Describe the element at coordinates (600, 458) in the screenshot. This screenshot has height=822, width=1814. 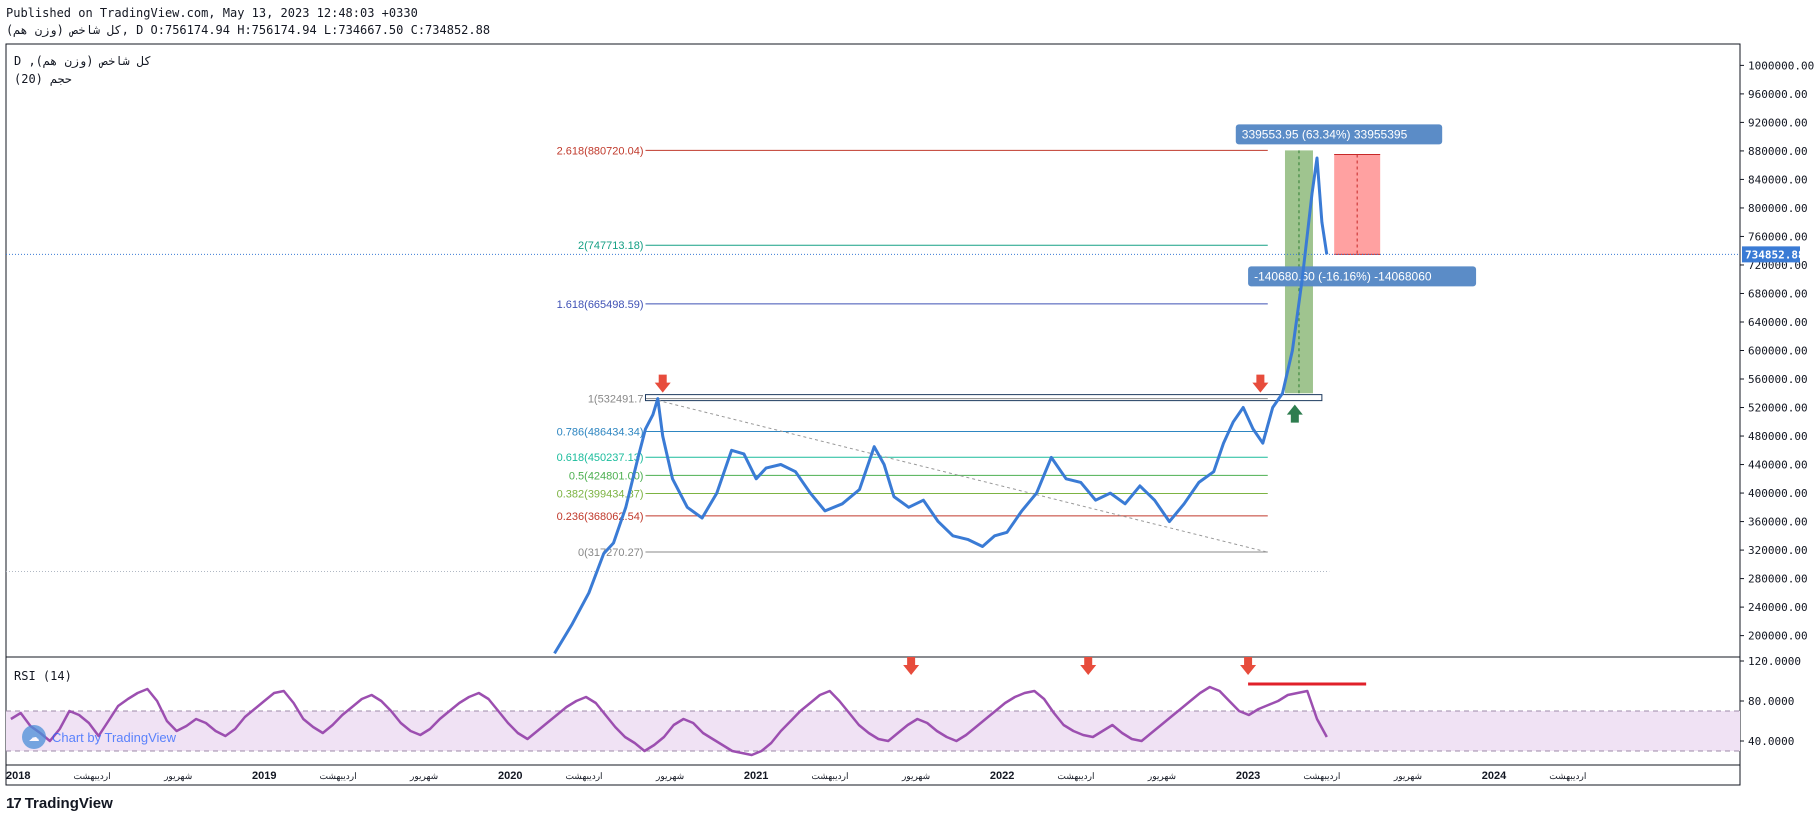
I see `fib-level-label: 0.618(450237.13)` at that location.